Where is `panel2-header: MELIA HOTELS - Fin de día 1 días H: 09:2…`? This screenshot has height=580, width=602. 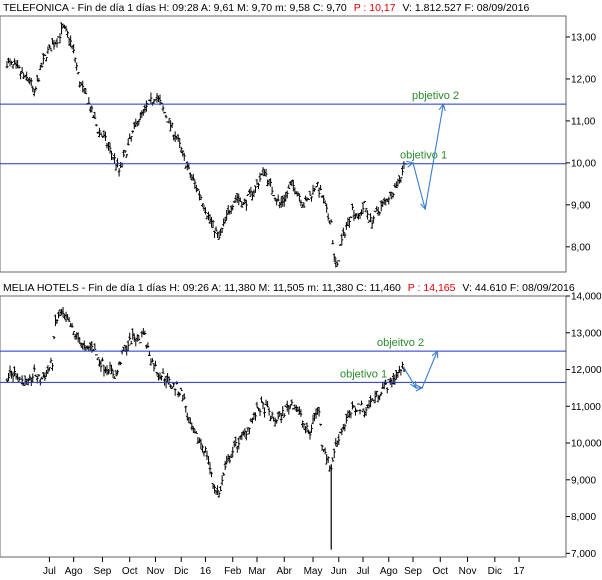 panel2-header: MELIA HOTELS - Fin de día 1 días H: 09:2… is located at coordinates (289, 288).